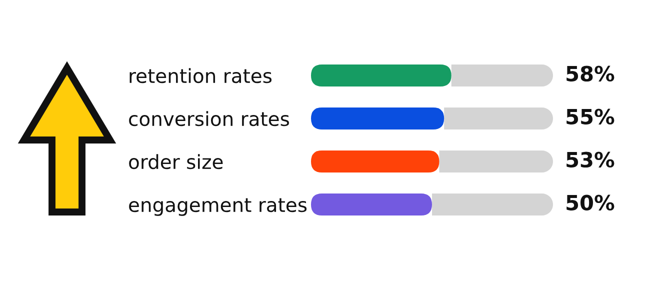 The image size is (646, 281). What do you see at coordinates (201, 76) in the screenshot?
I see `y-tick-label: retention rates` at bounding box center [201, 76].